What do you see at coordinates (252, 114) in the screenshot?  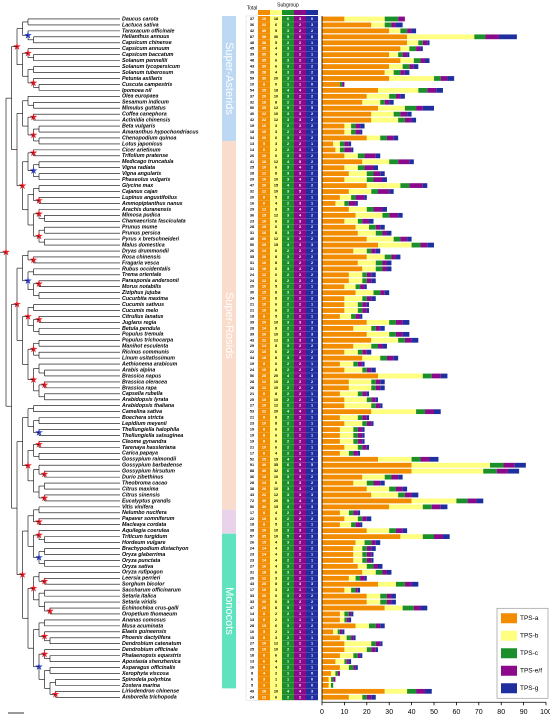 I see `table-total: 40` at bounding box center [252, 114].